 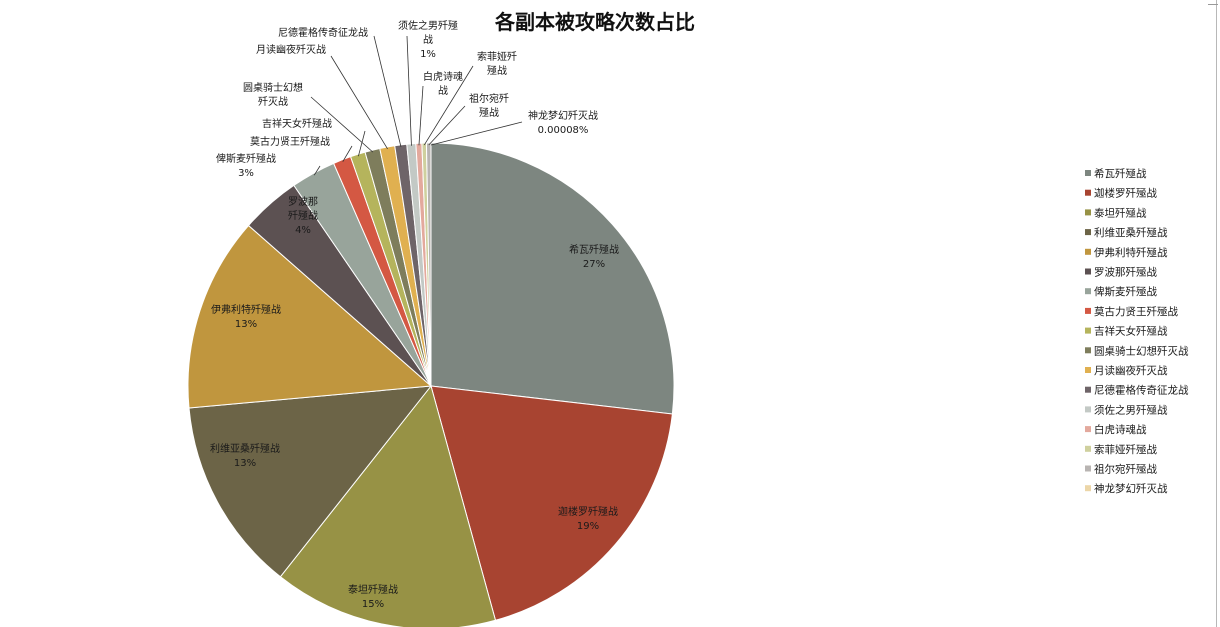 What do you see at coordinates (489, 105) in the screenshot?
I see `slice-label-15: 祖尔宛歼殛战` at bounding box center [489, 105].